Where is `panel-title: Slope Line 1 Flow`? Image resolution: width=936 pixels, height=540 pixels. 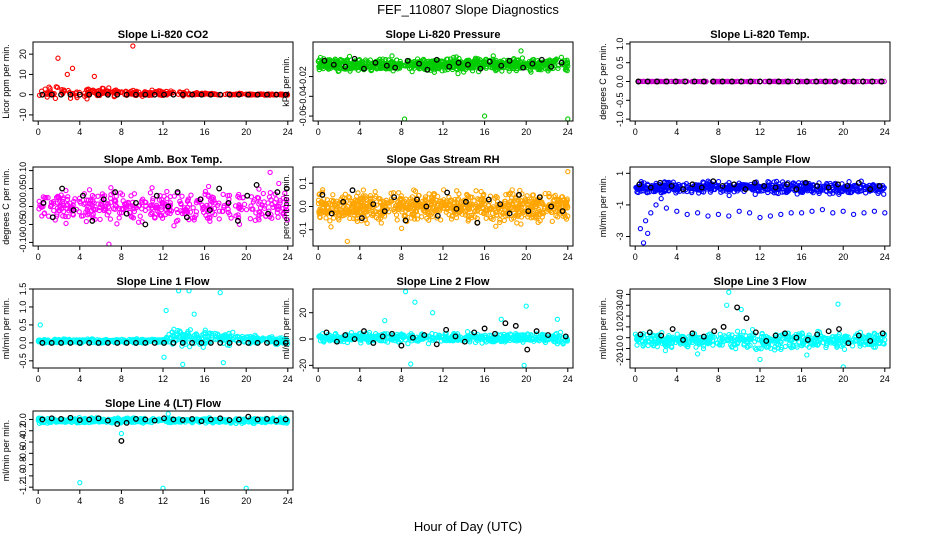 panel-title: Slope Line 1 Flow is located at coordinates (163, 282).